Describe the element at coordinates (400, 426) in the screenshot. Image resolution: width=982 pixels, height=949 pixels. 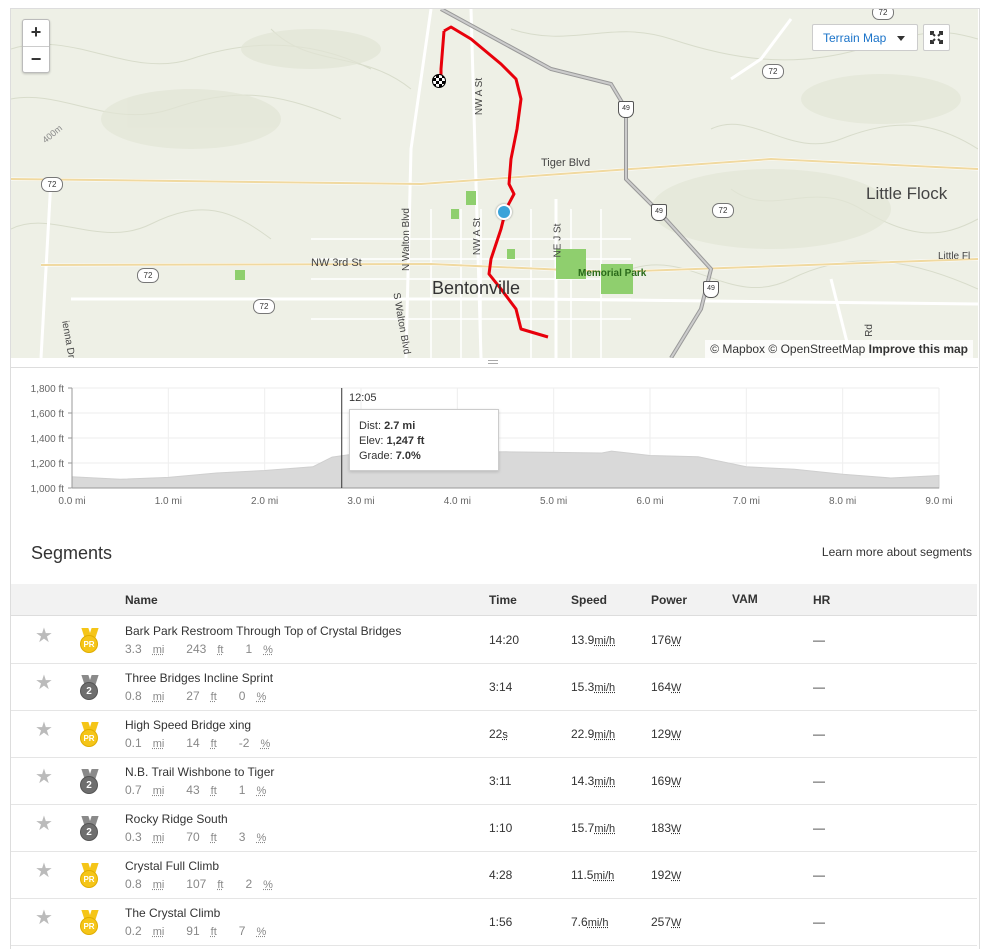
I see `tooltip-dist-value: 2.7 mi` at that location.